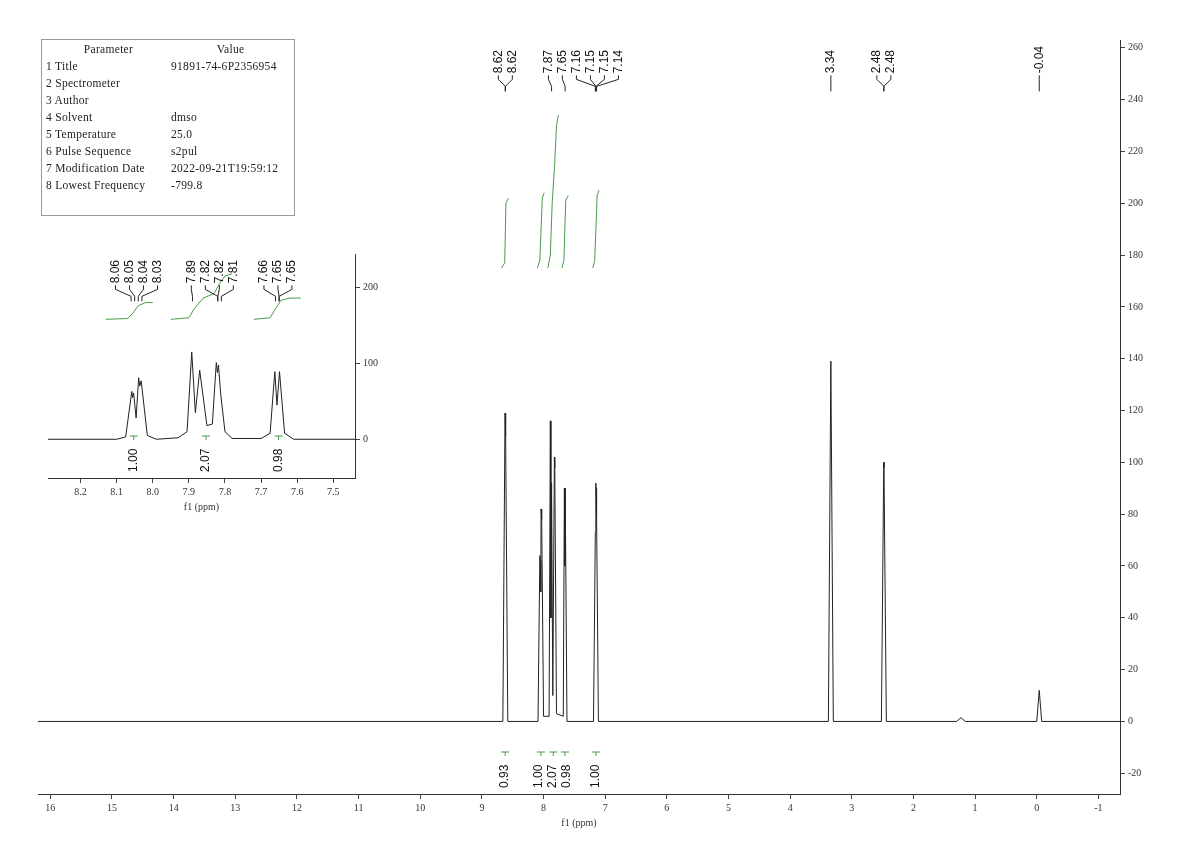 This screenshot has width=1190, height=841. What do you see at coordinates (152, 491) in the screenshot?
I see `x-tick-label: 8.0` at bounding box center [152, 491].